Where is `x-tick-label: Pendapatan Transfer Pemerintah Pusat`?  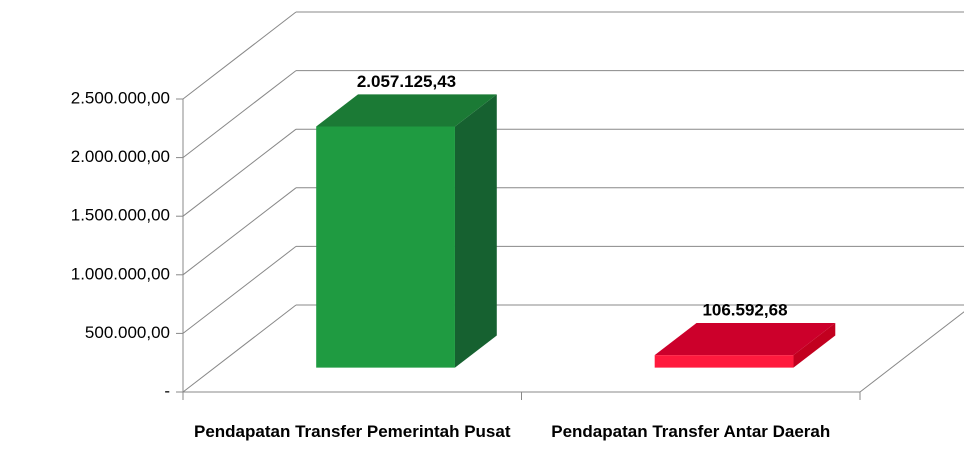 x-tick-label: Pendapatan Transfer Pemerintah Pusat is located at coordinates (352, 431).